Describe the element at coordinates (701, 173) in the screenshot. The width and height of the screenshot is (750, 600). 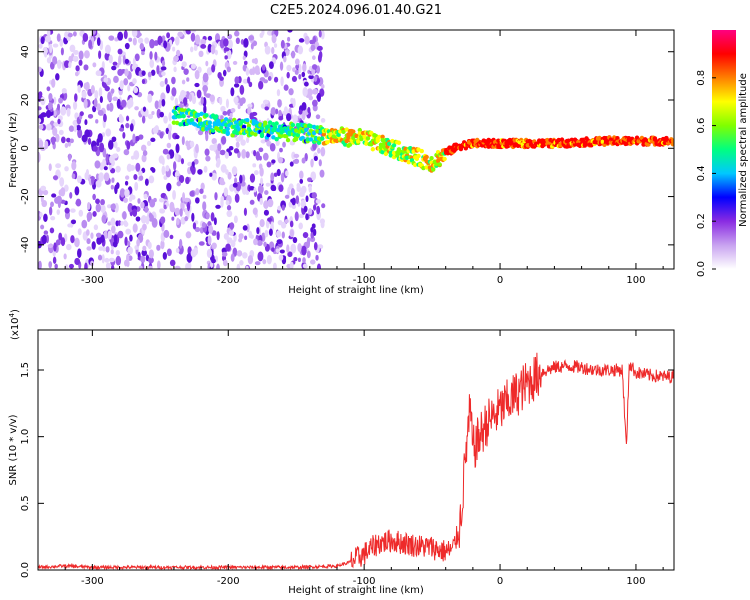
I see `colorbar-tick-label: 0.4` at that location.